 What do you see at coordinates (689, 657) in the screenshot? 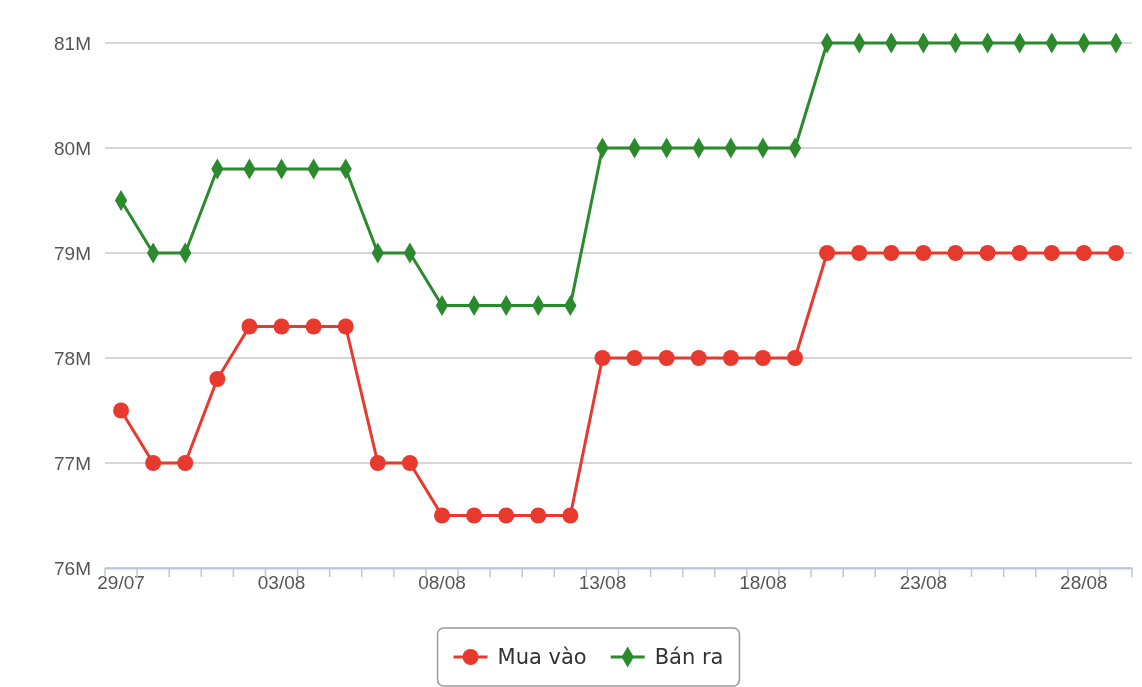
I see `legend-label: Bán ra` at bounding box center [689, 657].